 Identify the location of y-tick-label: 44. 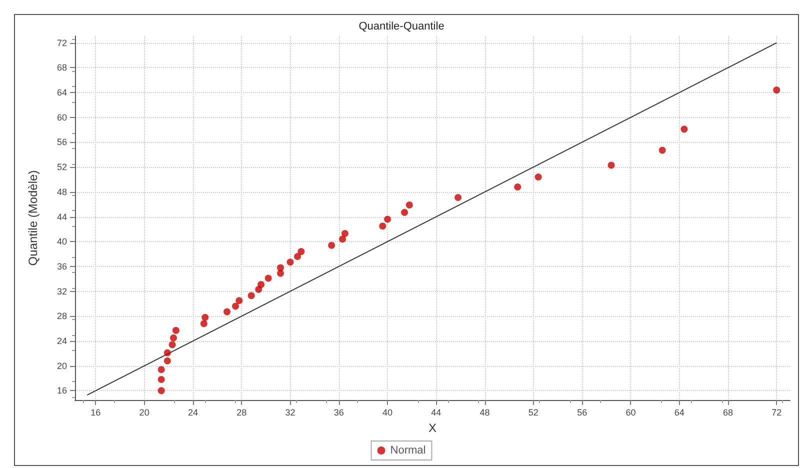
(61, 217).